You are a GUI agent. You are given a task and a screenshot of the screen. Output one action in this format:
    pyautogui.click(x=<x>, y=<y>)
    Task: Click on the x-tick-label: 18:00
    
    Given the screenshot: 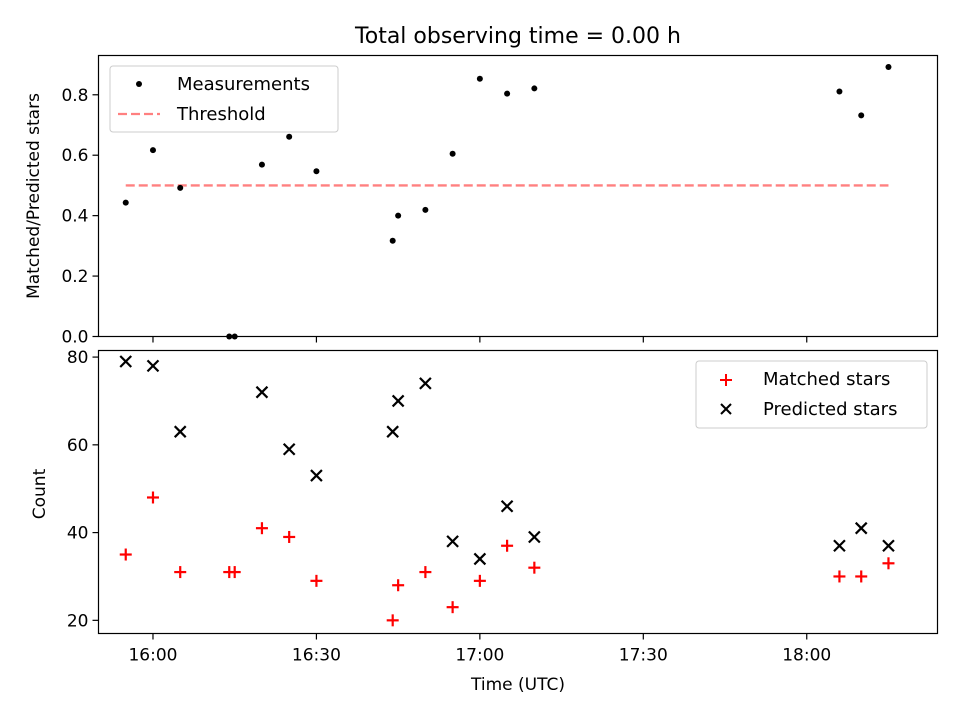 What is the action you would take?
    pyautogui.click(x=806, y=656)
    